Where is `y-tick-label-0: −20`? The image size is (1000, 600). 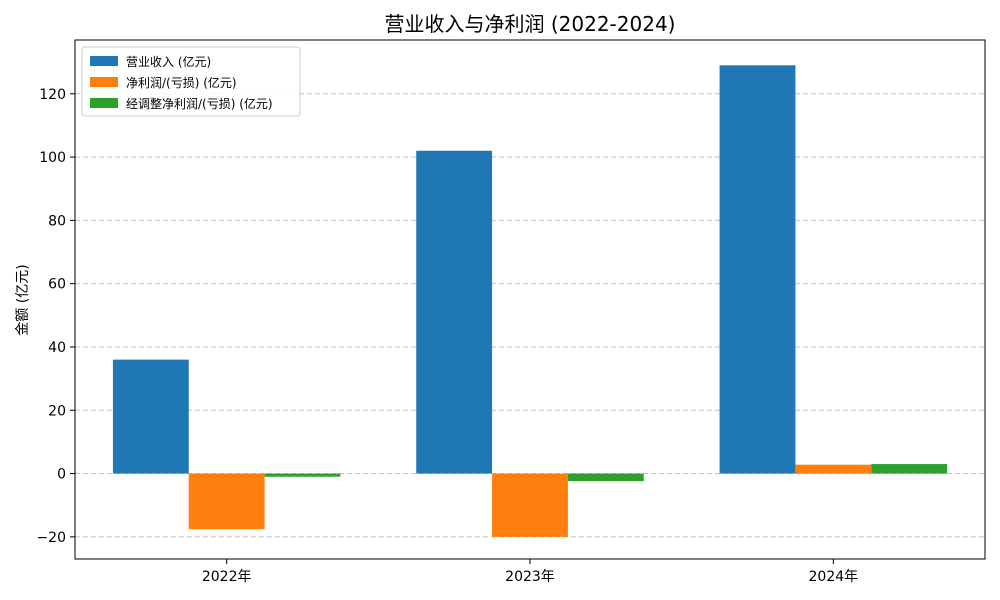 y-tick-label-0: −20 is located at coordinates (51, 538).